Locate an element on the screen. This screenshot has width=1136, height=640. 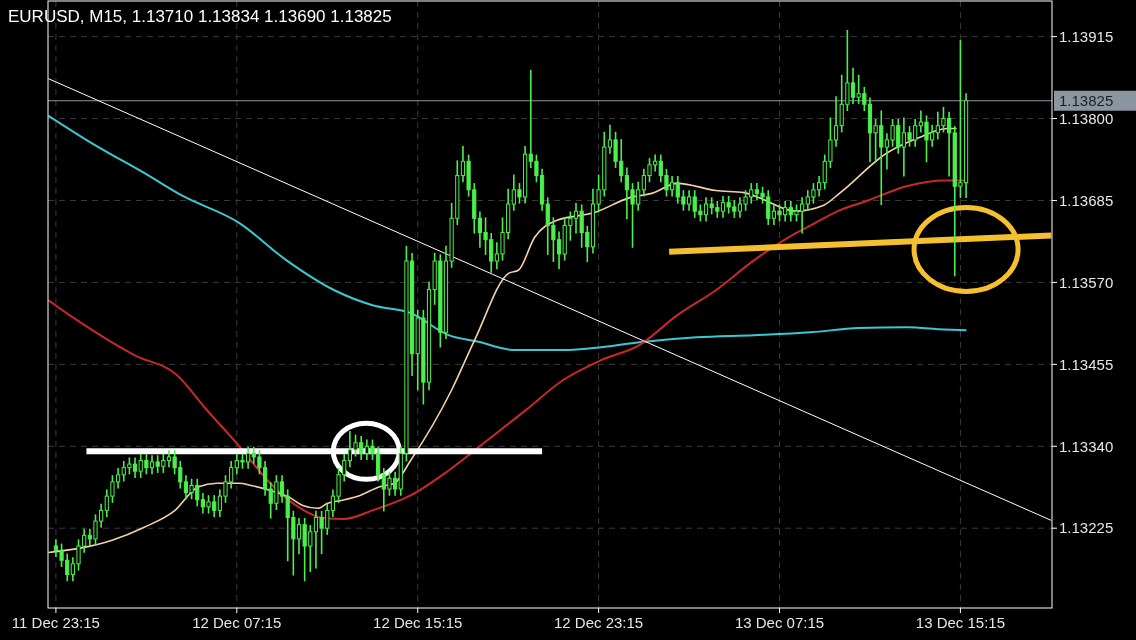
y-tick-label: 1.13225 is located at coordinates (1086, 528).